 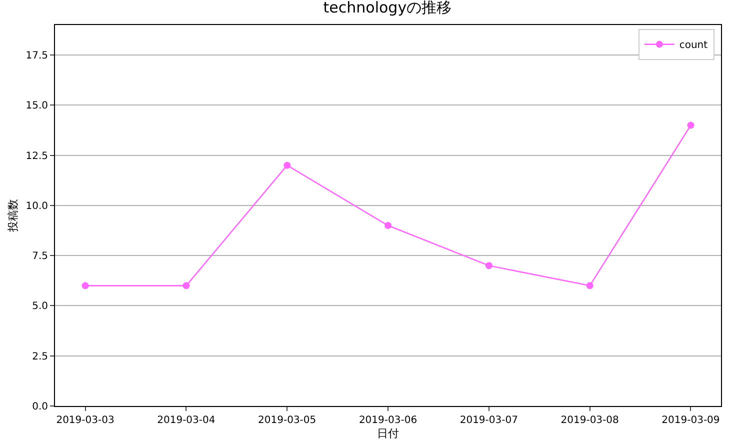 I want to click on legend-label: count, so click(x=693, y=46).